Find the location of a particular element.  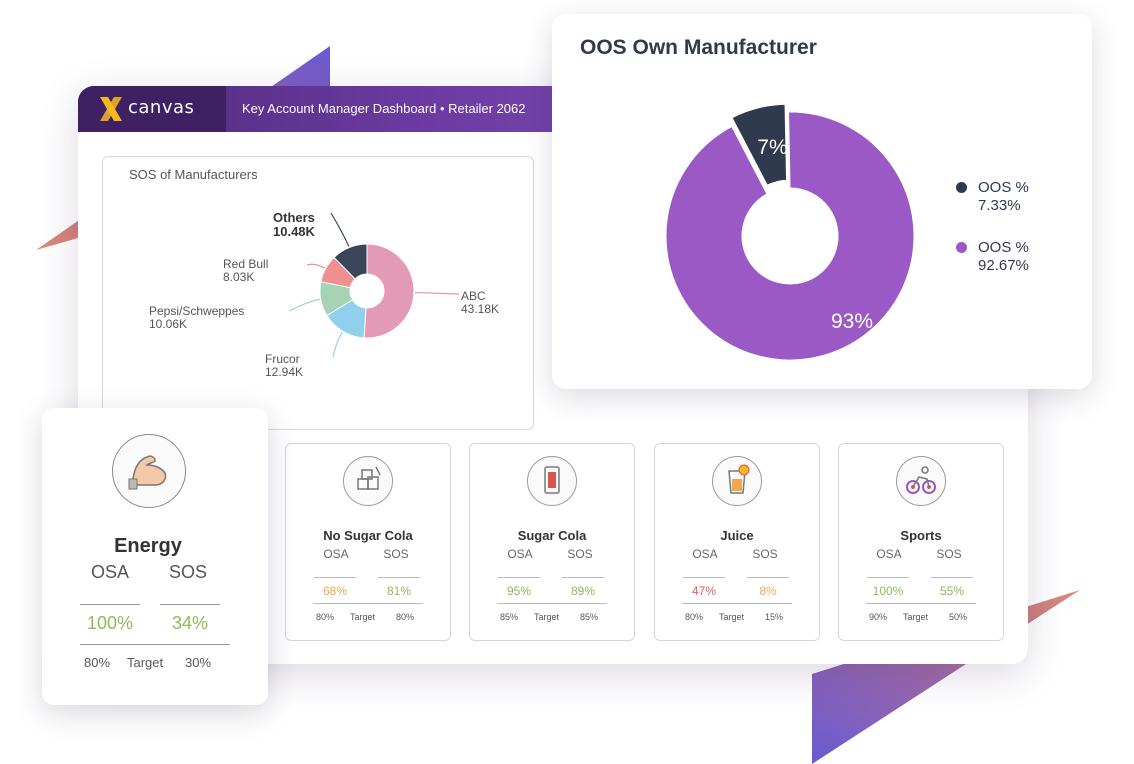

slice-oos-large is located at coordinates (790, 236).